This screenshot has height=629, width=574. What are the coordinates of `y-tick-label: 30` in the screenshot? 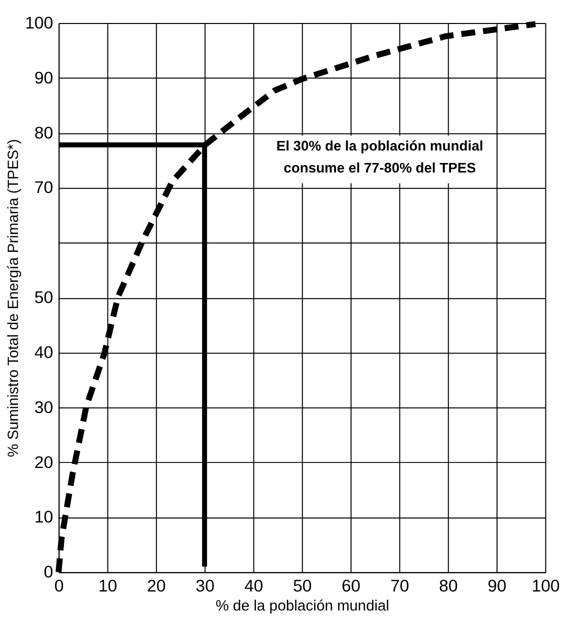 It's located at (44, 407).